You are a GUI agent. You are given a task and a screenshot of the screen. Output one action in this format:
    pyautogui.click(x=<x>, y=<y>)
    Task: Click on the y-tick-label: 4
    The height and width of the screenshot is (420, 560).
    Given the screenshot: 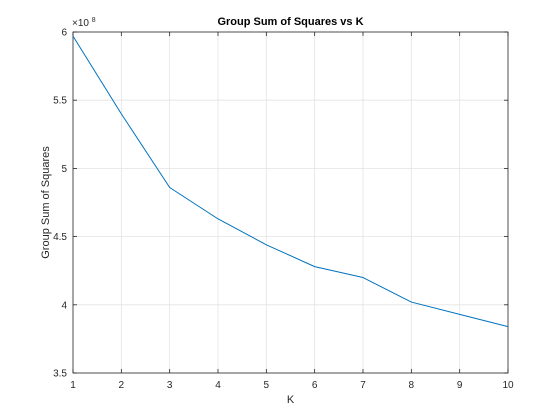 What is the action you would take?
    pyautogui.click(x=64, y=305)
    